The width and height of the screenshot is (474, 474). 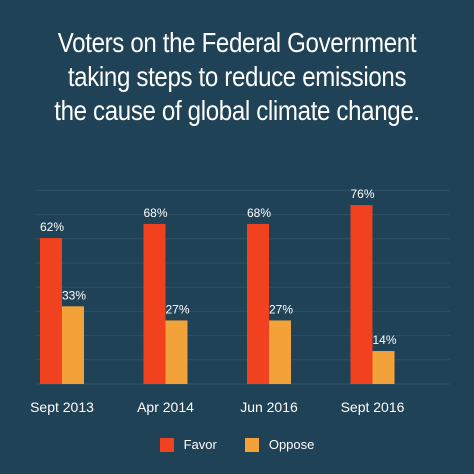 What do you see at coordinates (251, 444) in the screenshot?
I see `legend-swatch-oppose` at bounding box center [251, 444].